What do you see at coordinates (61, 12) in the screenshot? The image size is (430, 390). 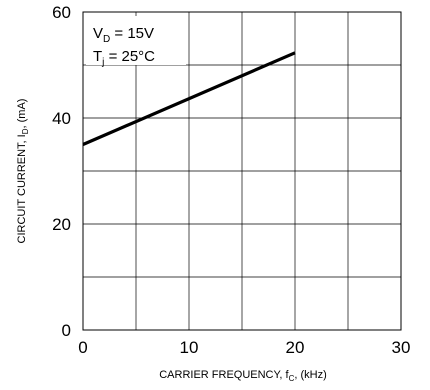 I see `y-tick-label: 60` at bounding box center [61, 12].